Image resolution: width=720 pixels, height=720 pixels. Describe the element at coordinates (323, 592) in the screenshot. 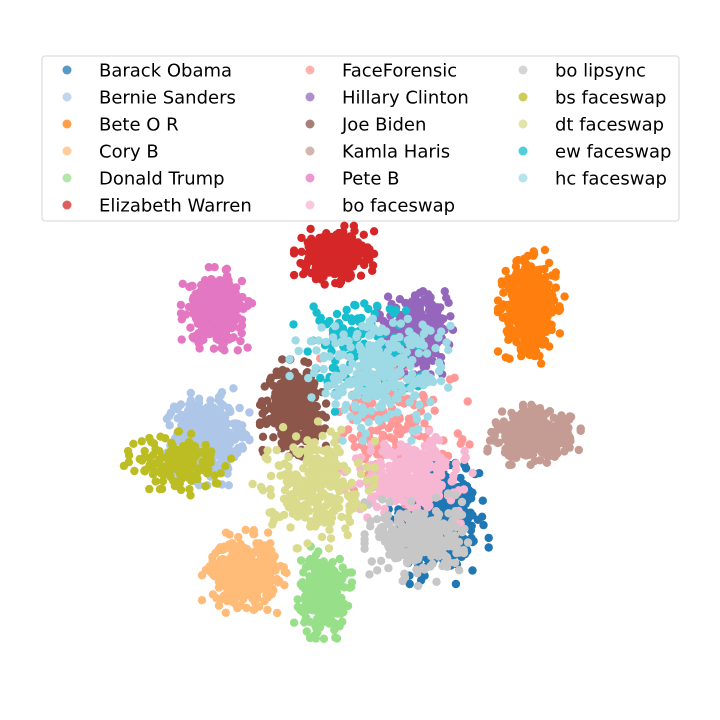

I see `series-donald-trump` at that location.